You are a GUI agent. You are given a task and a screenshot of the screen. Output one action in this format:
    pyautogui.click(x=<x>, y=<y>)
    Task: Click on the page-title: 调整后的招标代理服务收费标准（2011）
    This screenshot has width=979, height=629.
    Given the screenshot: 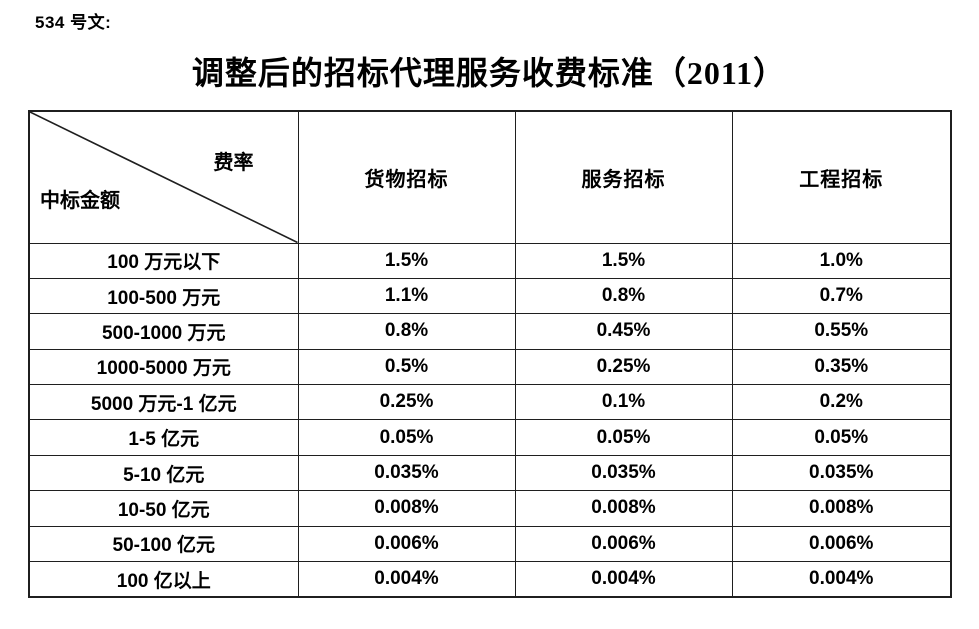 What is the action you would take?
    pyautogui.click(x=489, y=73)
    